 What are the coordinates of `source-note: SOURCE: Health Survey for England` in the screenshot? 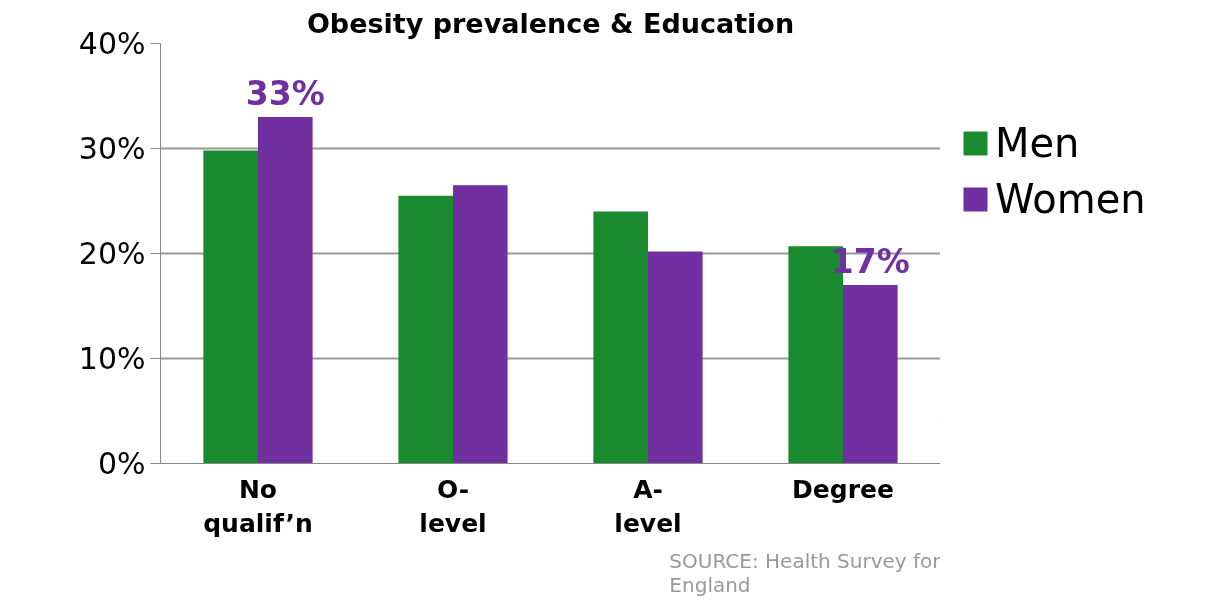 It's located at (805, 572).